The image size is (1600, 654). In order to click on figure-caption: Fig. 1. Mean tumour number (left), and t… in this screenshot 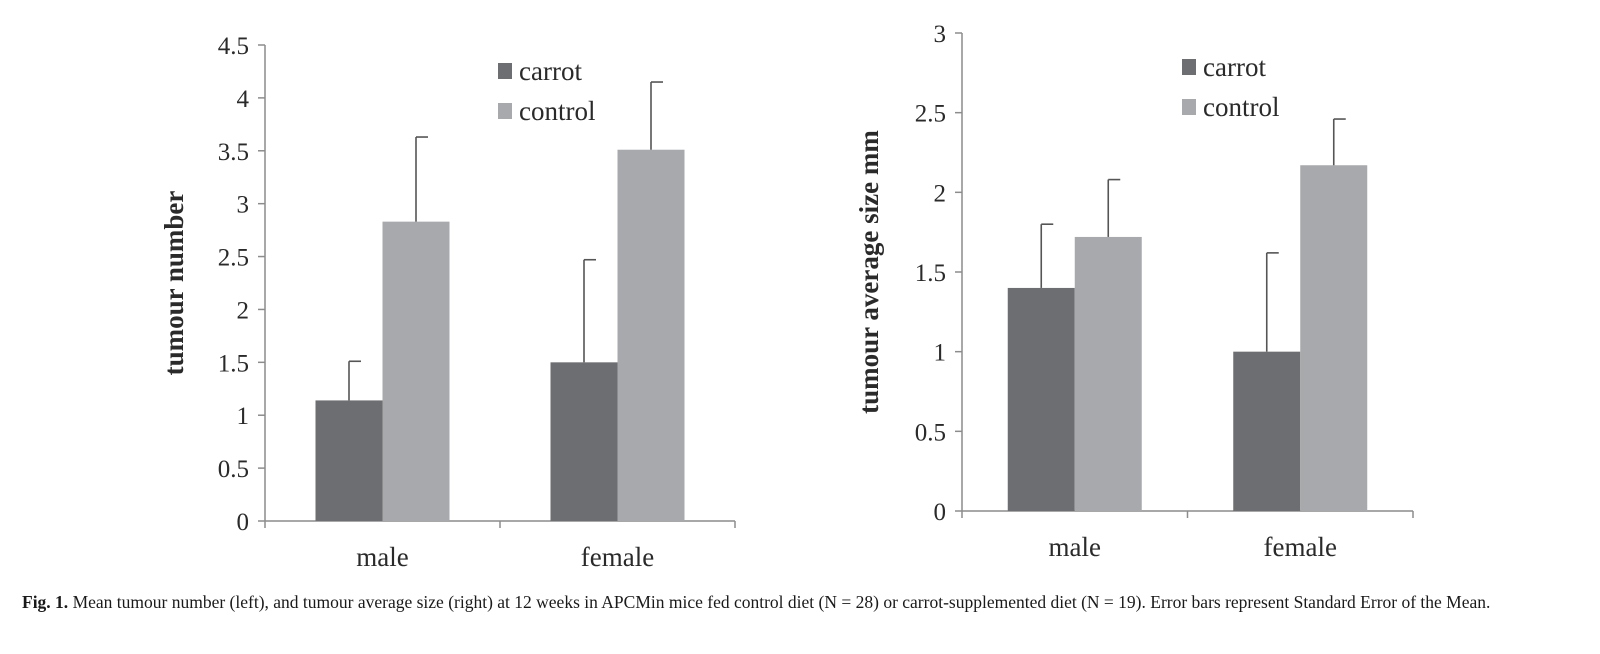, I will do `click(805, 602)`.